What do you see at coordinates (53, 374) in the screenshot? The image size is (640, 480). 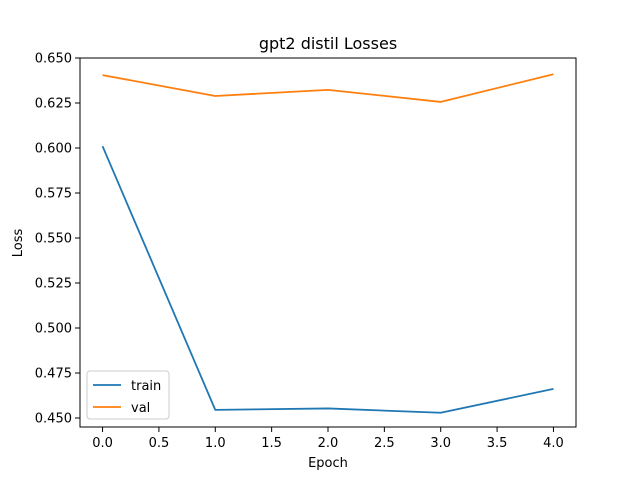 I see `y-tick-label: 0.475` at bounding box center [53, 374].